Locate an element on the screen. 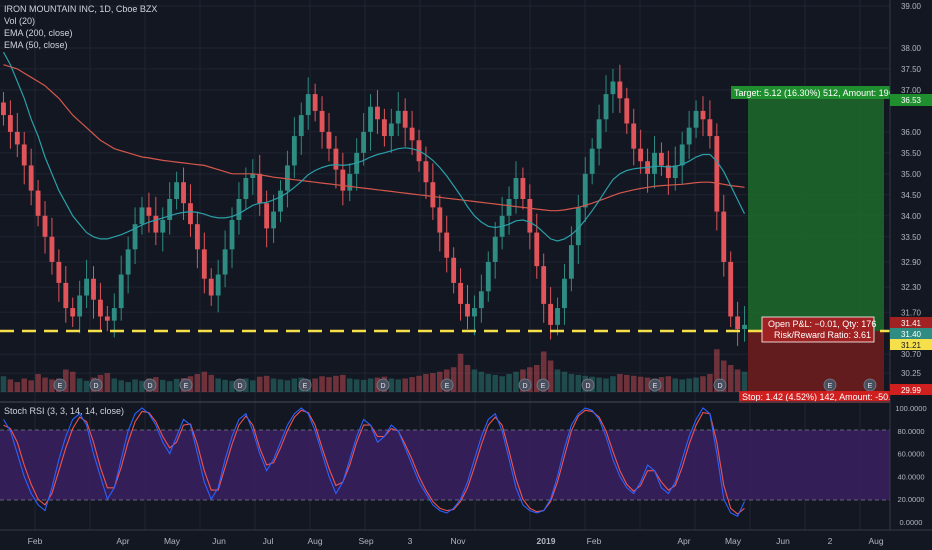  stoch-axis-label: 100.0000 is located at coordinates (910, 408).